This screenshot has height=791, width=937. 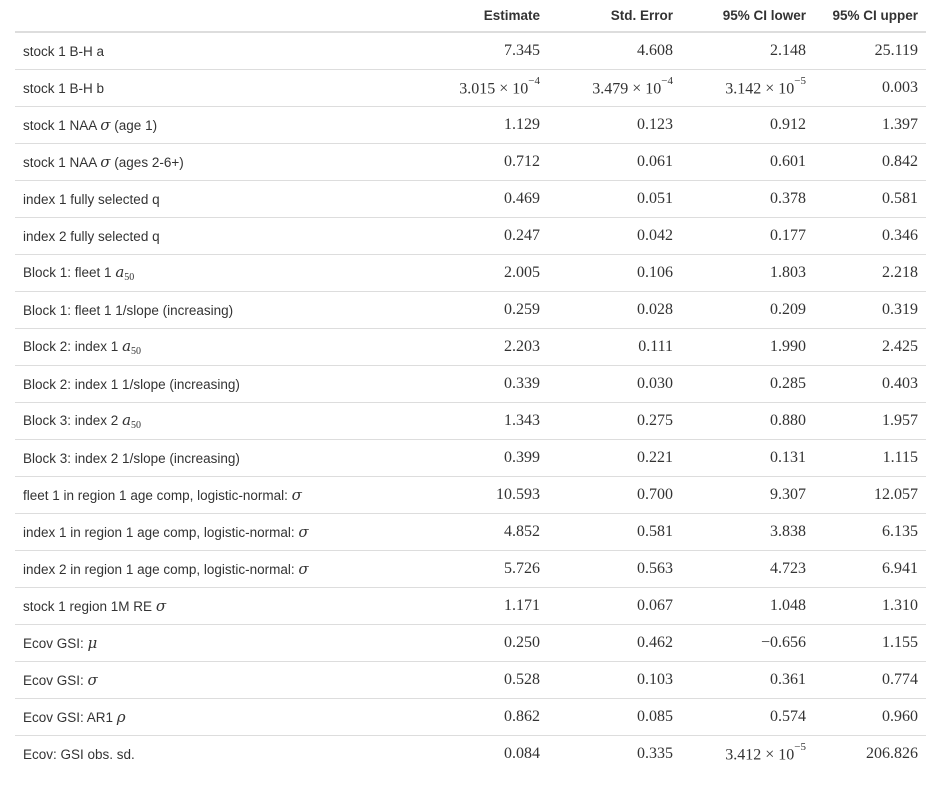 What do you see at coordinates (215, 273) in the screenshot?
I see `parameter-label: Block 1: fleet 1 a50` at bounding box center [215, 273].